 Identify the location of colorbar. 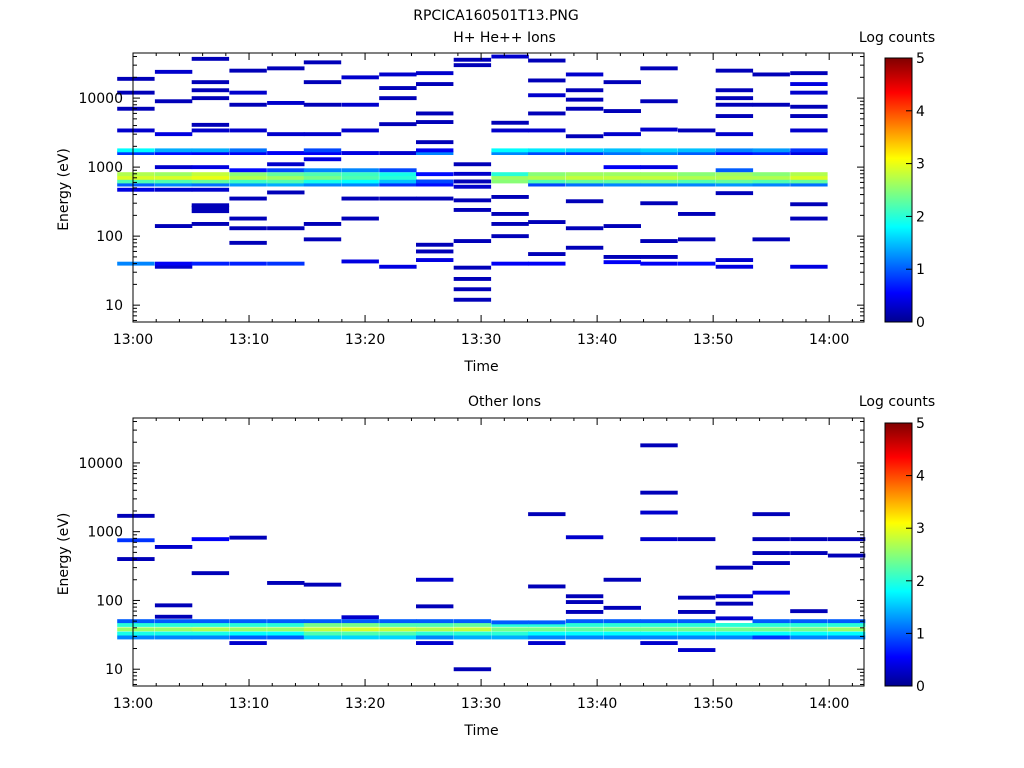
(898, 190).